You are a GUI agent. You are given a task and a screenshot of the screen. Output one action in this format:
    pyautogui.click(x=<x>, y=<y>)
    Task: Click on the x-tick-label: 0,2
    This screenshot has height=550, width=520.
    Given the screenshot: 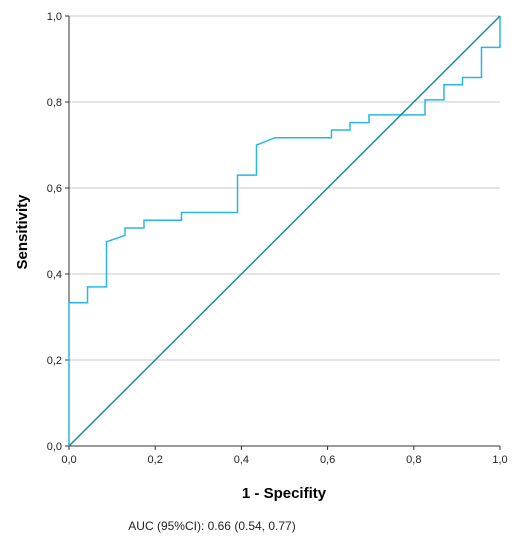 What is the action you would take?
    pyautogui.click(x=155, y=460)
    